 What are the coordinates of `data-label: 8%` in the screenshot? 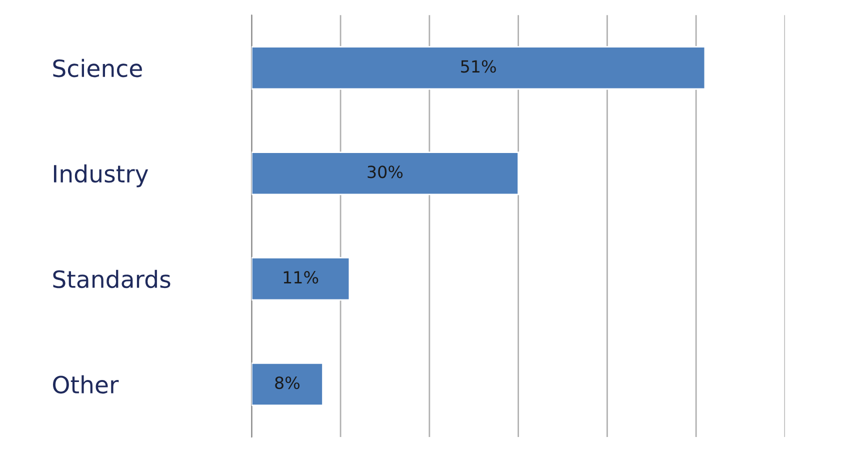 It's located at (287, 383).